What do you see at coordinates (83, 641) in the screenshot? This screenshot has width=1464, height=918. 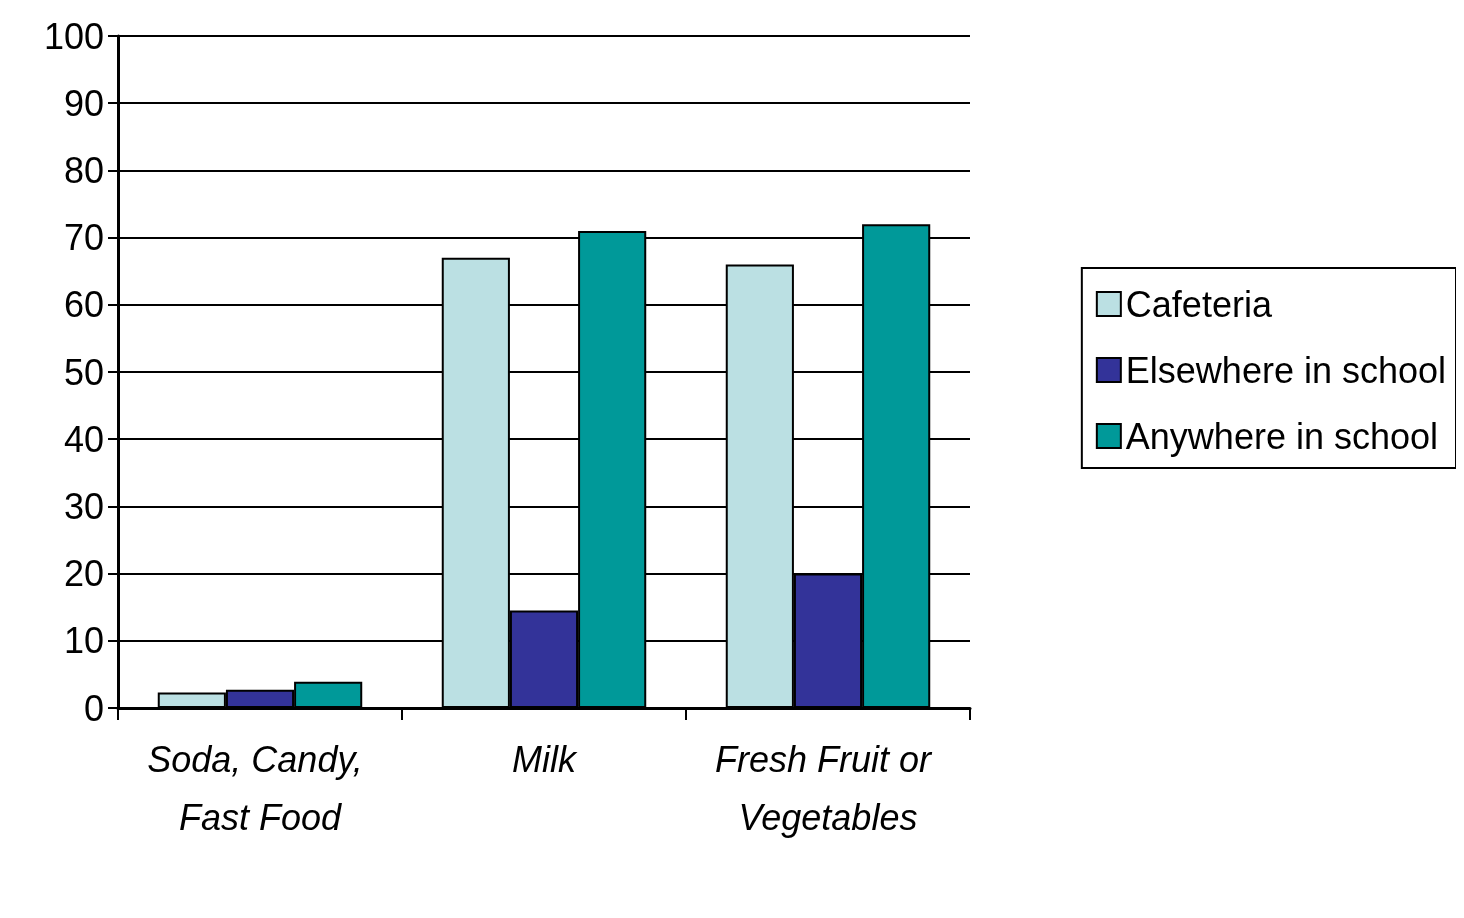 I see `y-tick-label: 10` at bounding box center [83, 641].